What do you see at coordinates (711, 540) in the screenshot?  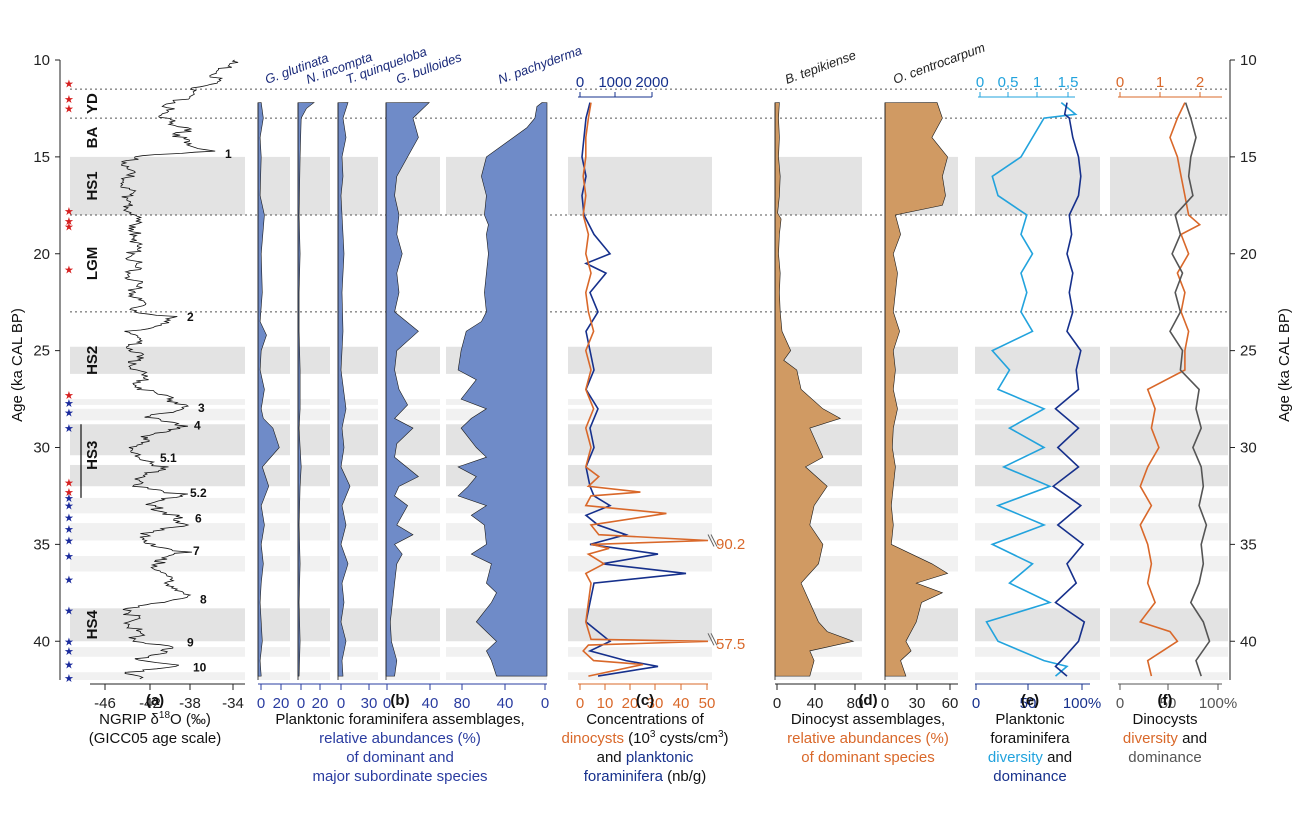 I see `break-mark` at bounding box center [711, 540].